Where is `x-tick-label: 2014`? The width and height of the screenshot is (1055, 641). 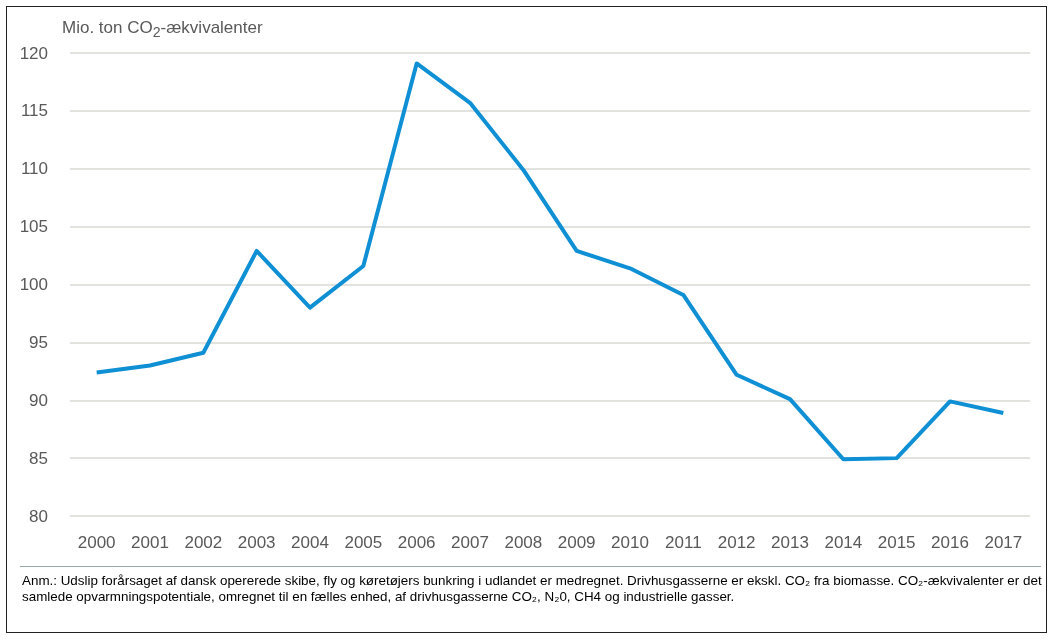 x-tick-label: 2014 is located at coordinates (843, 542).